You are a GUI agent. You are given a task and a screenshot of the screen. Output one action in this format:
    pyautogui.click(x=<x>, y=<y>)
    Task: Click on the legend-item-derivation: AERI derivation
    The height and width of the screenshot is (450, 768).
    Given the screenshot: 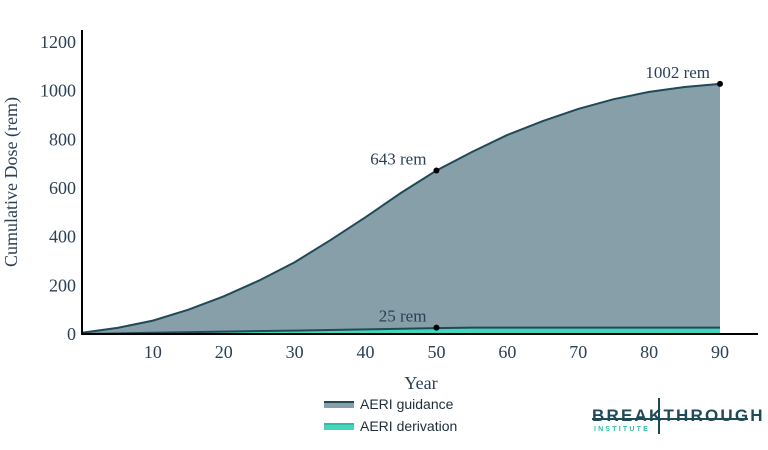 What is the action you would take?
    pyautogui.click(x=390, y=426)
    